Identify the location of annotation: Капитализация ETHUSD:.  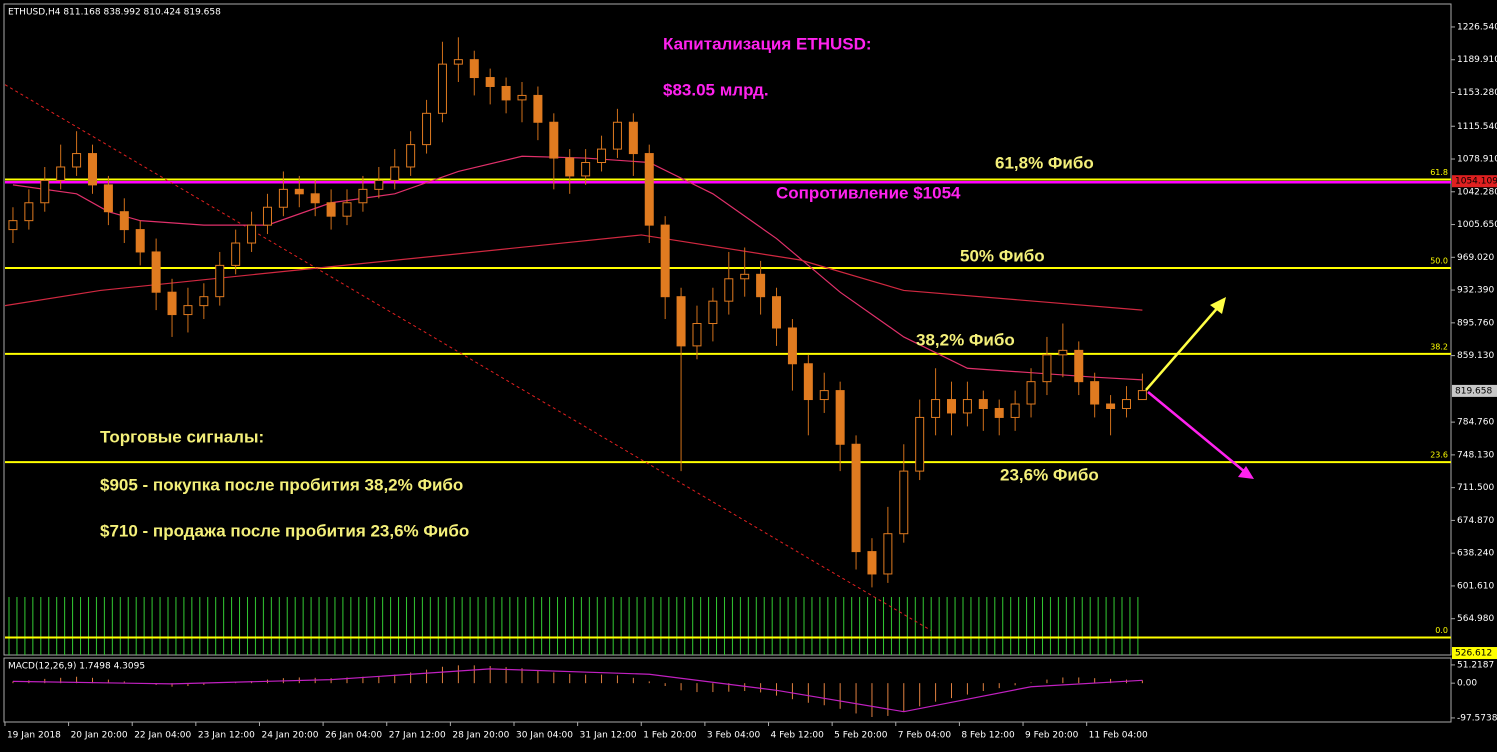
(767, 43).